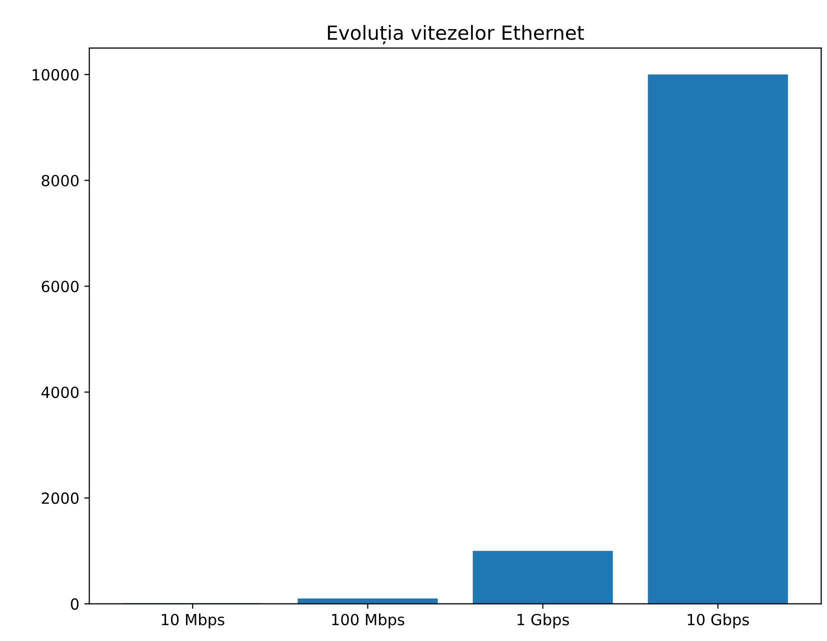 This screenshot has width=827, height=641. What do you see at coordinates (718, 621) in the screenshot?
I see `x-tick-label: 10 Gbps` at bounding box center [718, 621].